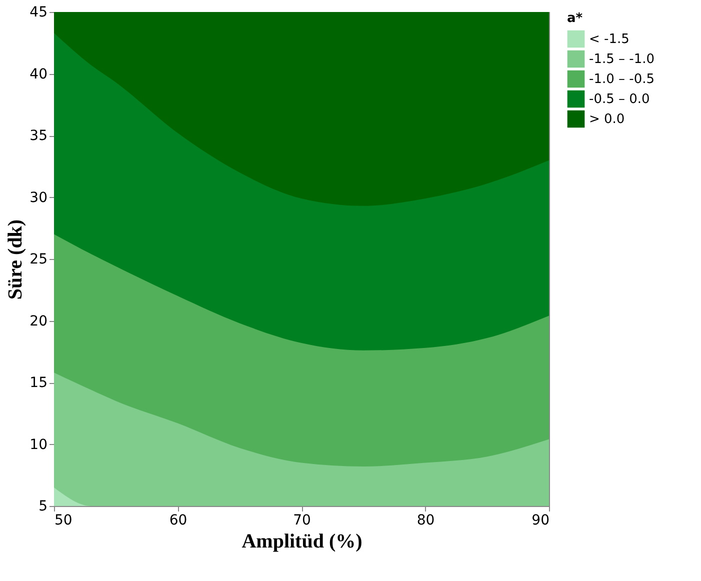 Image resolution: width=701 pixels, height=581 pixels. I want to click on legend-label: -0.5 – 0.0, so click(619, 99).